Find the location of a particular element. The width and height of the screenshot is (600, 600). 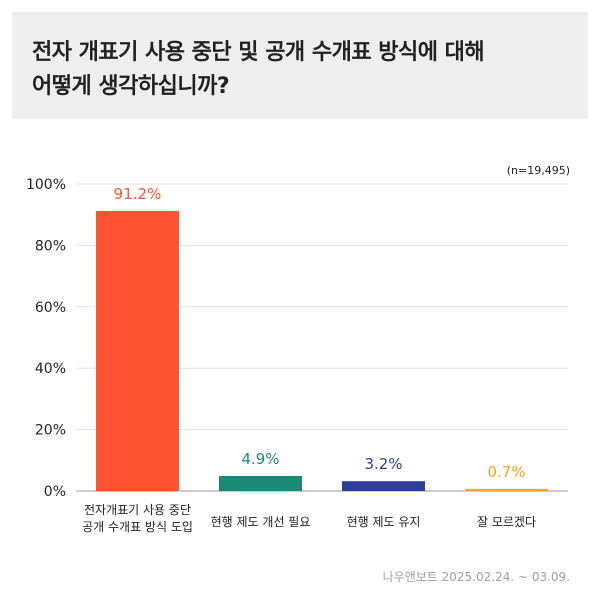

bar-value-label: 3.2% is located at coordinates (383, 464).